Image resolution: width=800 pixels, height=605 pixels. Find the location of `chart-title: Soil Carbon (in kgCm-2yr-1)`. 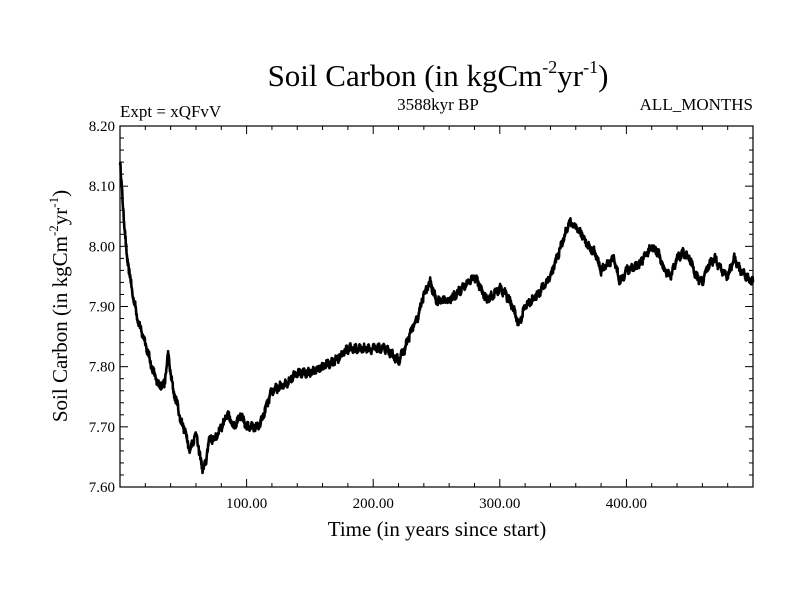

chart-title: Soil Carbon (in kgCm-2yr-1) is located at coordinates (438, 75).